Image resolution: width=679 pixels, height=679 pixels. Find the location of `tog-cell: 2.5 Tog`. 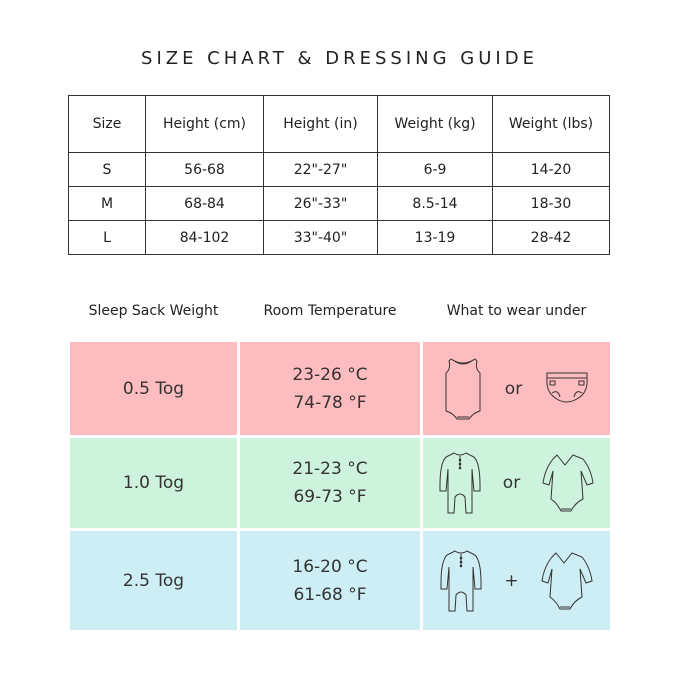

tog-cell: 2.5 Tog is located at coordinates (153, 580).